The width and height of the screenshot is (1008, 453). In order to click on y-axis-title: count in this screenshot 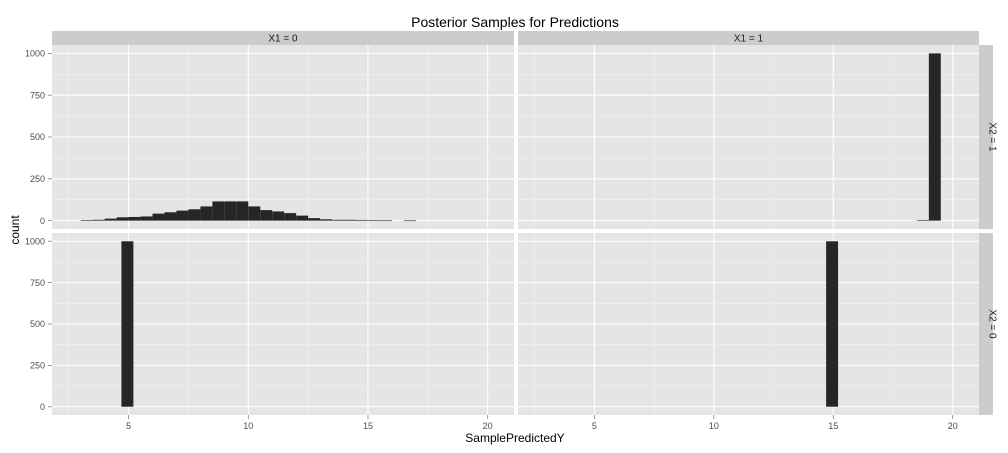, I will do `click(15, 230)`.